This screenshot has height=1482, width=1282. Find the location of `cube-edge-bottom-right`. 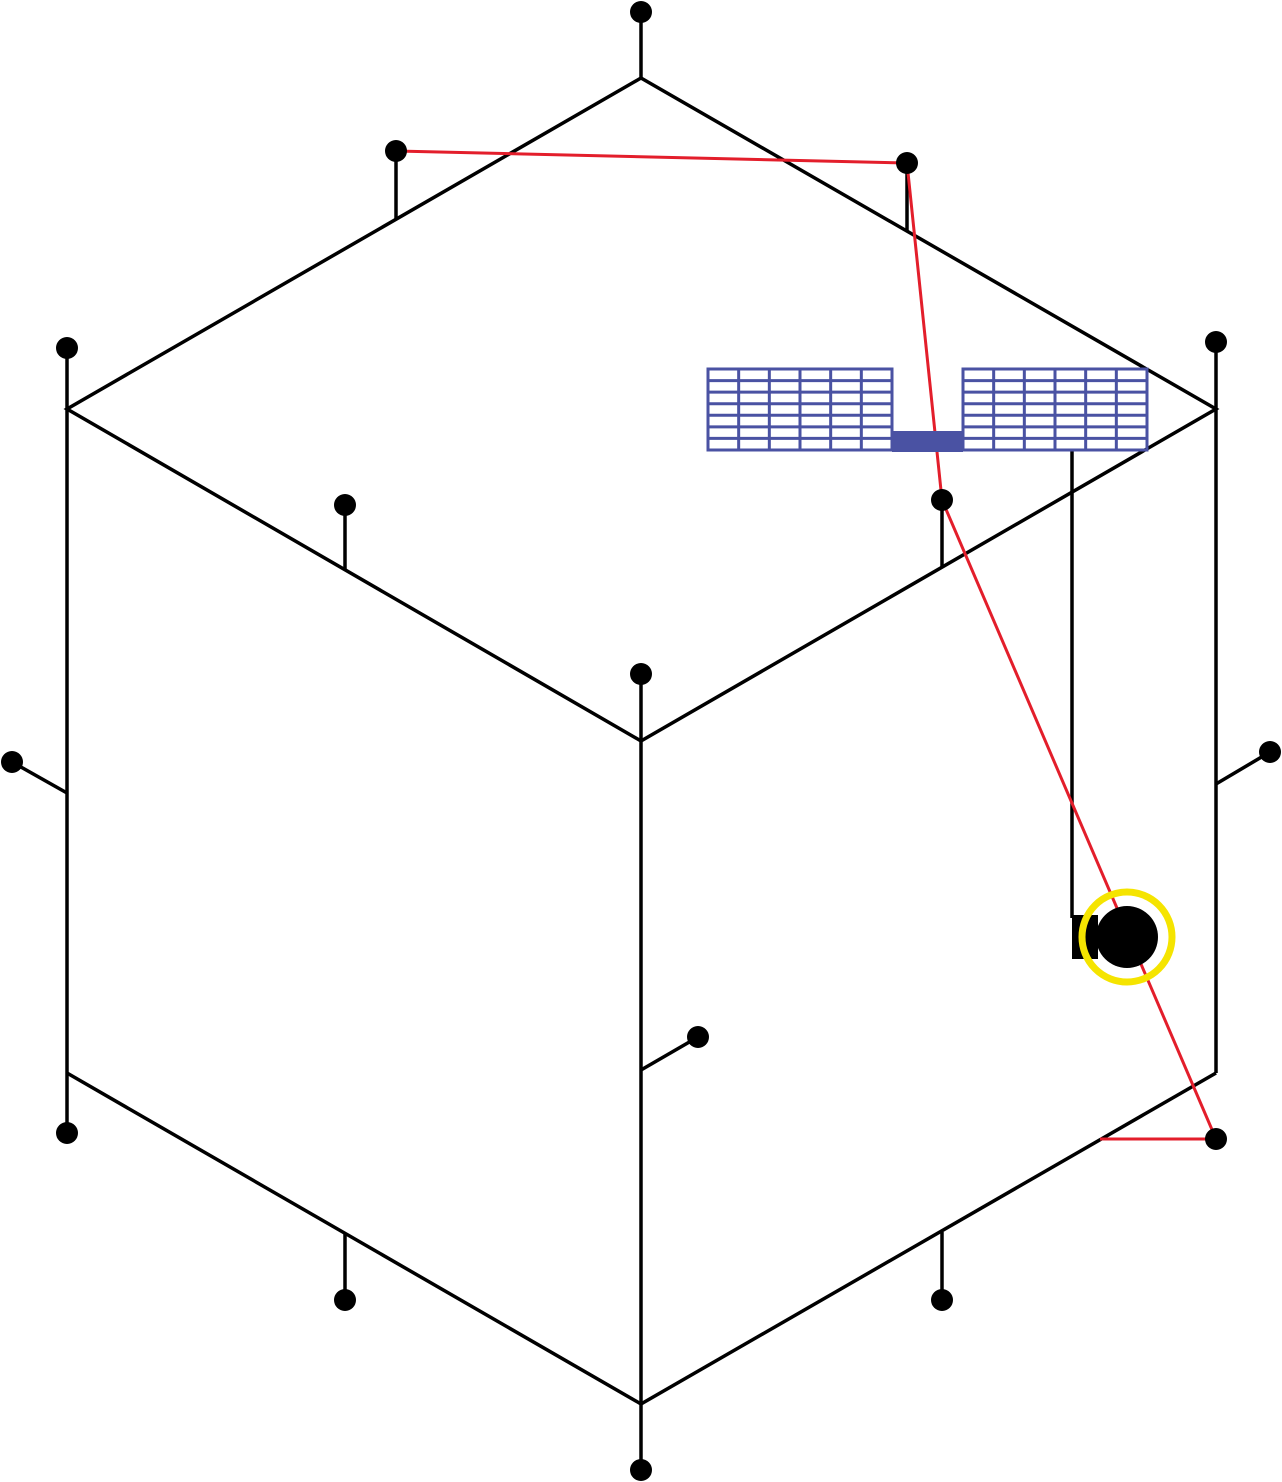

cube-edge-bottom-right is located at coordinates (928, 1238).